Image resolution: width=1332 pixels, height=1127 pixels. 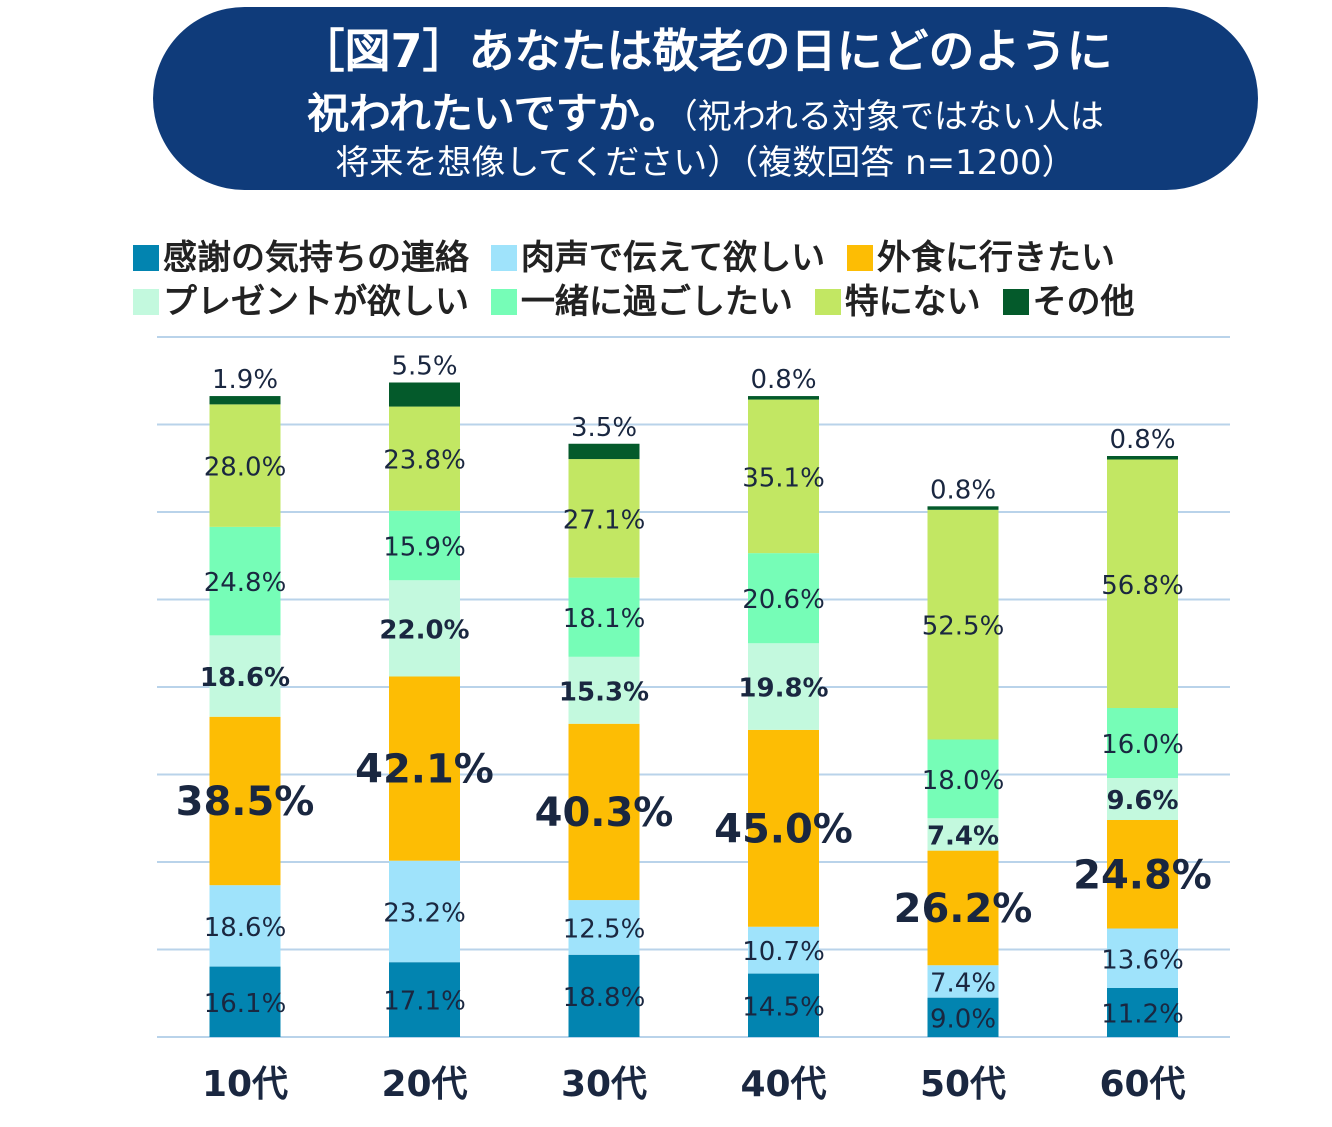 I want to click on legend-item-voice: 肉声で伝えて欲しい, so click(x=657, y=258).